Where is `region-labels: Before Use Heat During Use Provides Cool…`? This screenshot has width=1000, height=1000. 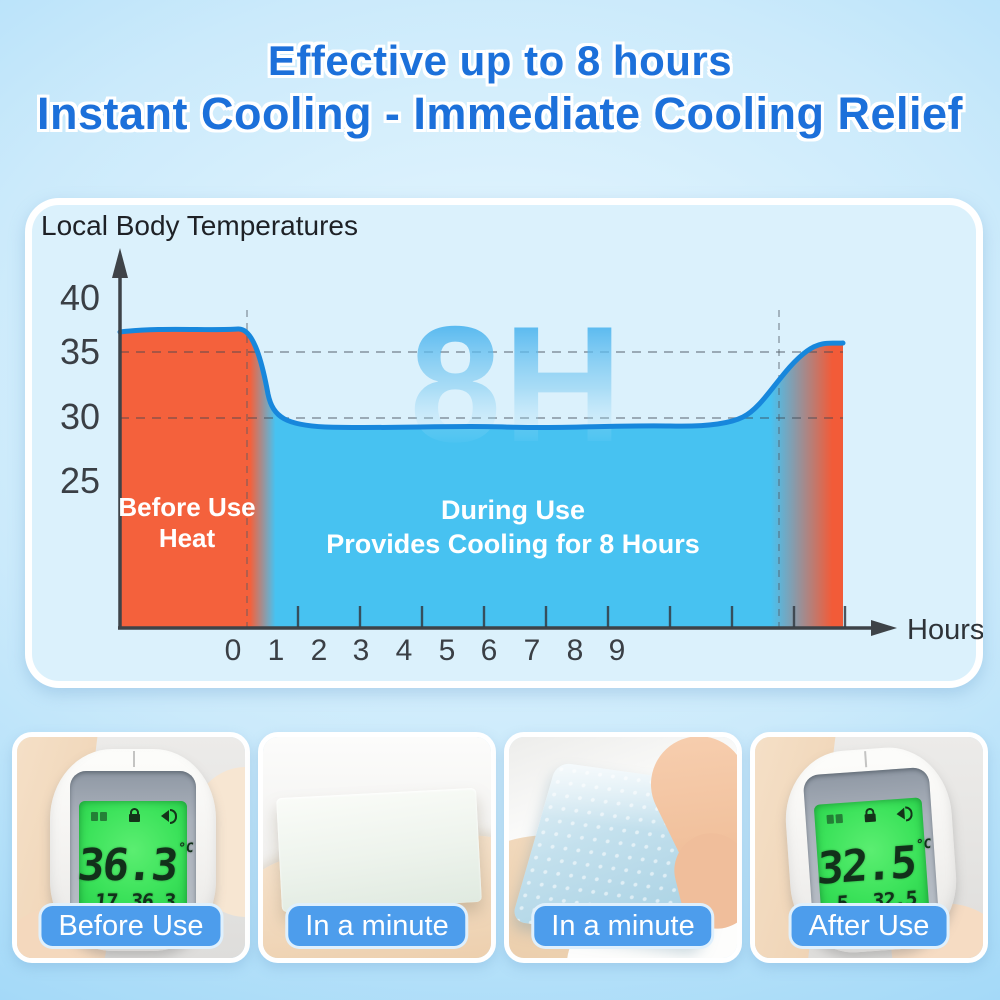 region-labels: Before Use Heat During Use Provides Cool… is located at coordinates (408, 525).